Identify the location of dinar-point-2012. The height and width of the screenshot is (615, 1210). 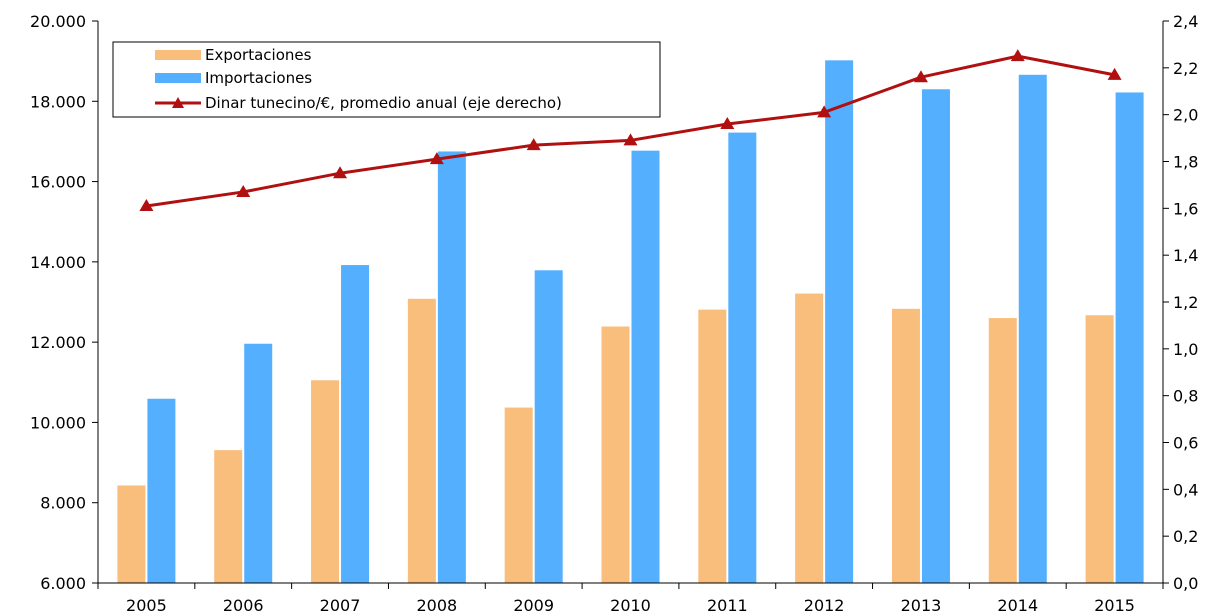
(824, 111).